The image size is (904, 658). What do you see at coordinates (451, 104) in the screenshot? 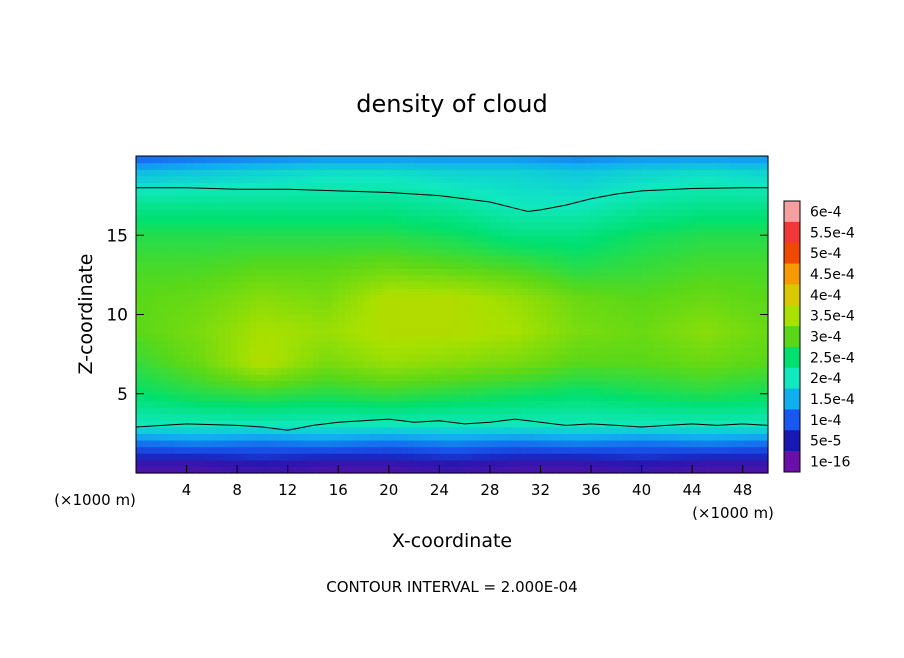
I see `chart-title: density of cloud` at bounding box center [451, 104].